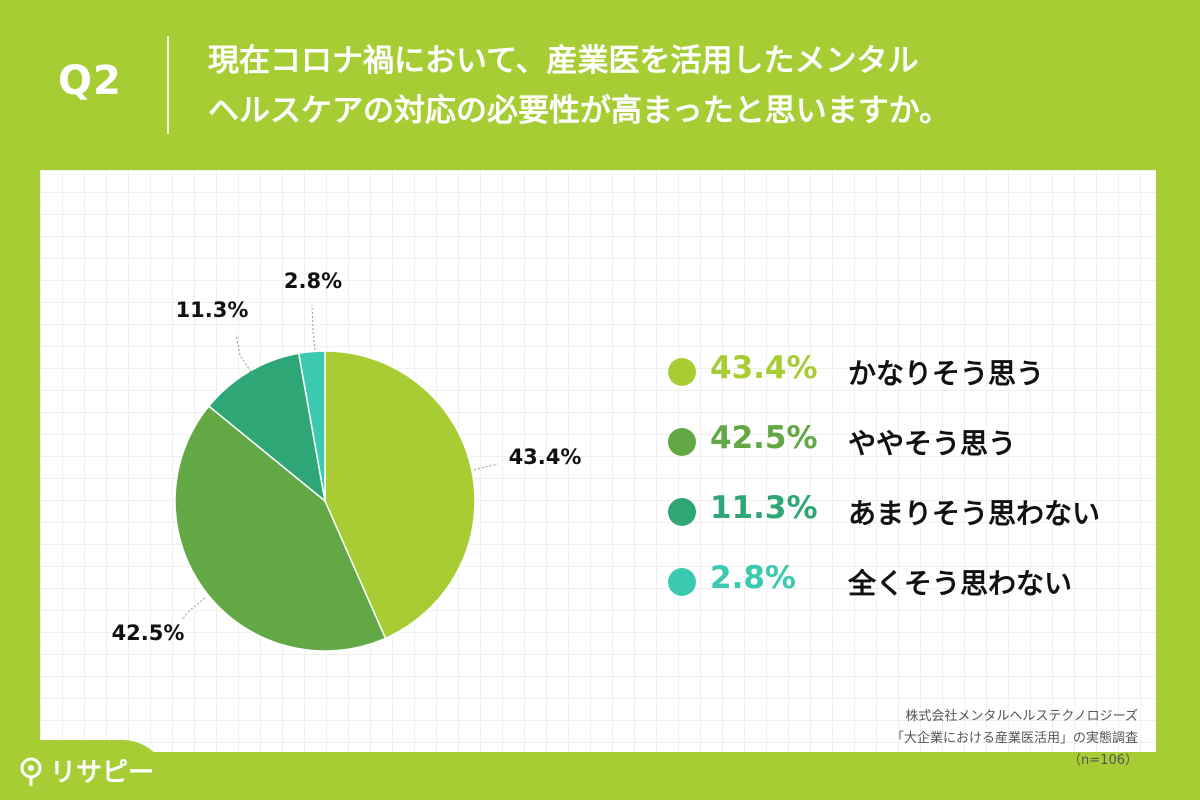 This screenshot has width=1200, height=800. What do you see at coordinates (1103, 760) in the screenshot?
I see `source-line3: （n=106）` at bounding box center [1103, 760].